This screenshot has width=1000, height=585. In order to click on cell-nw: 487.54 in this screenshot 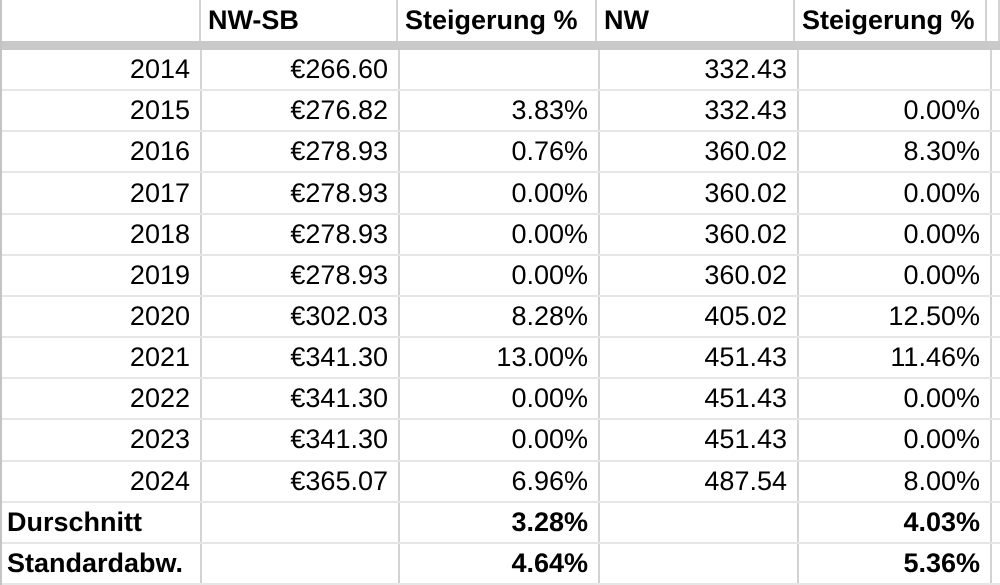, I will do `click(699, 481)`.